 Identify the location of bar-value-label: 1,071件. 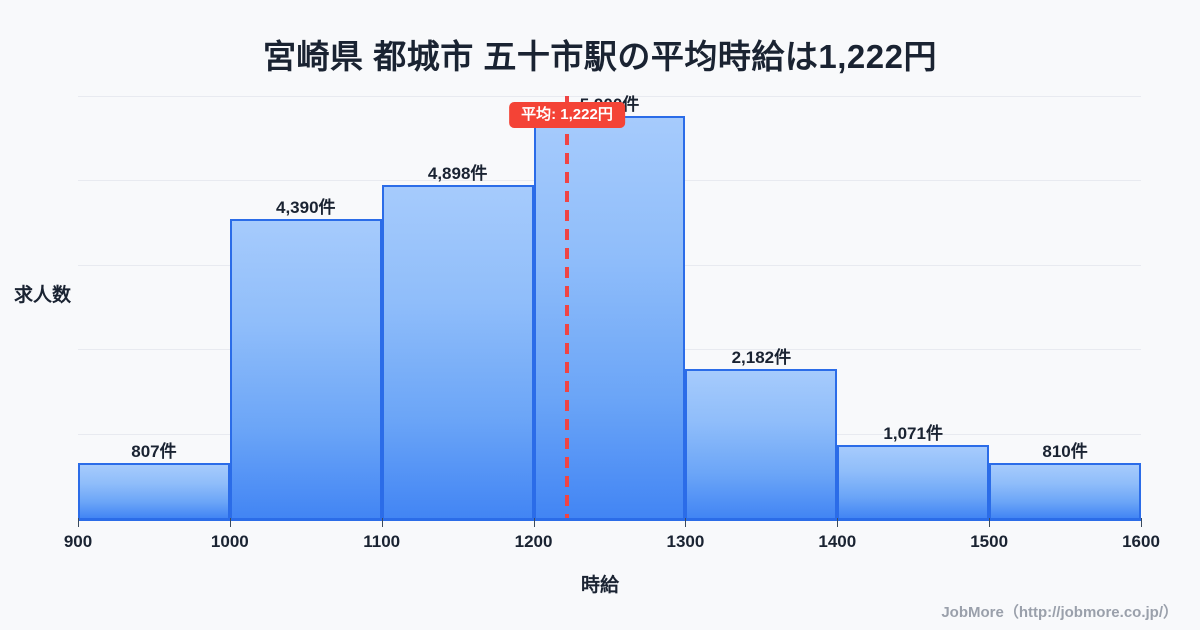
(913, 434).